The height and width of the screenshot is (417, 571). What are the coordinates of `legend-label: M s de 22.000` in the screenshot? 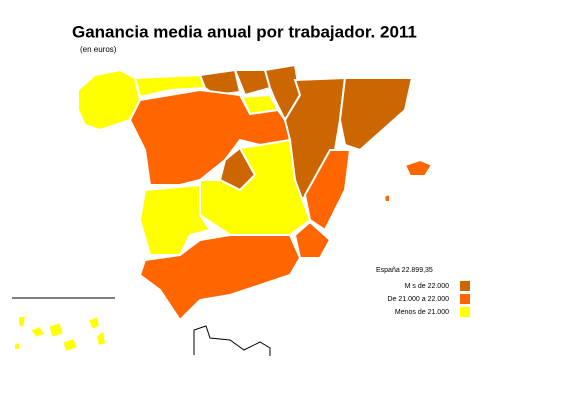 It's located at (427, 286).